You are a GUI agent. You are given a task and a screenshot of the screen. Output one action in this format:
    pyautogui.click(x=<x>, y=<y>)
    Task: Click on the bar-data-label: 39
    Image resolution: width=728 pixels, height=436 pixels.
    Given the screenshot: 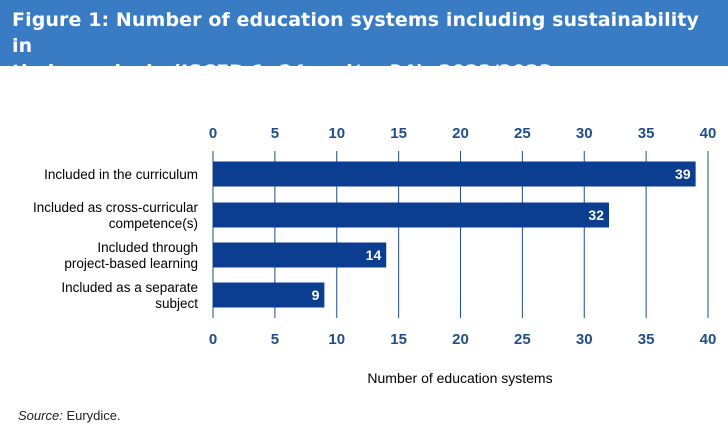 What is the action you would take?
    pyautogui.click(x=683, y=174)
    